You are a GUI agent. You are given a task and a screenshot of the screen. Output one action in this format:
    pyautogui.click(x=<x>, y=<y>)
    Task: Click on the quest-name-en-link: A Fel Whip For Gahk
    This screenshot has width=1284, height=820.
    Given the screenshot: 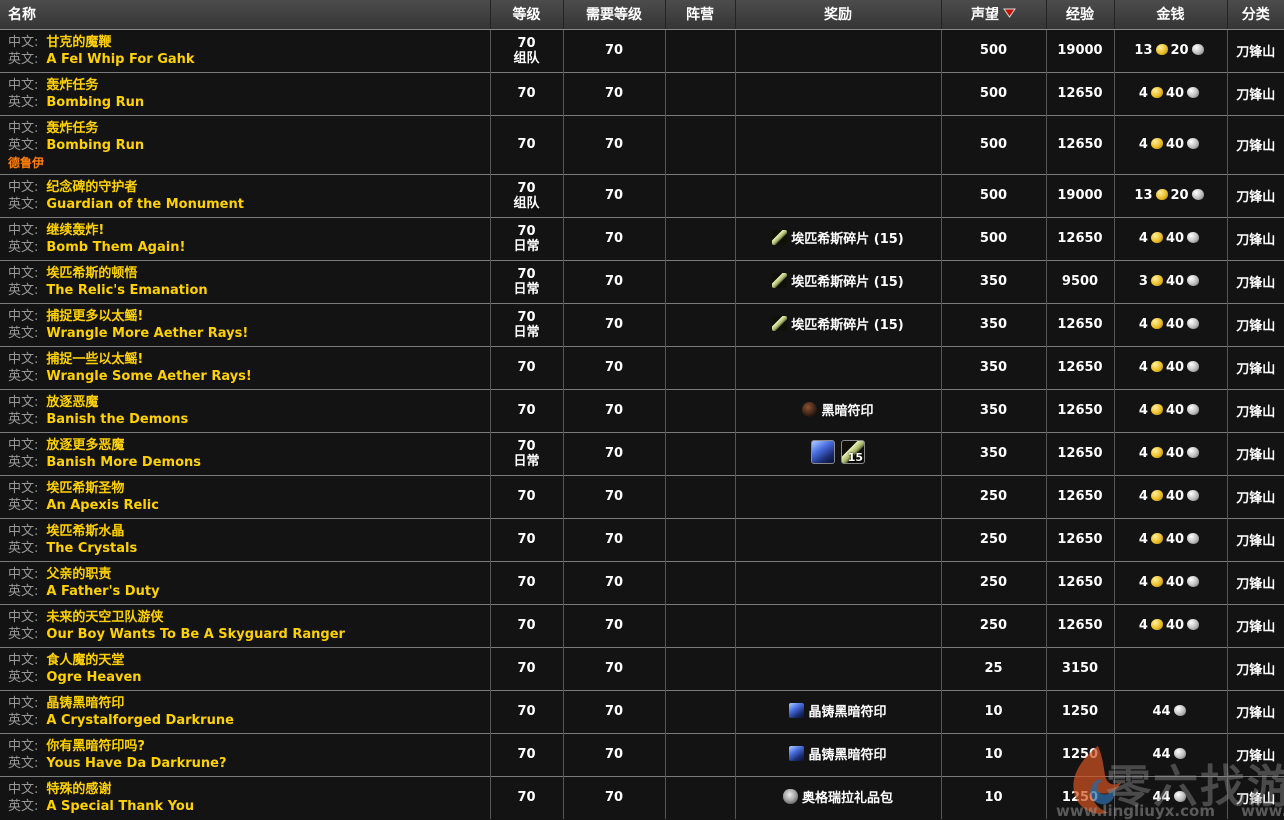 What is the action you would take?
    pyautogui.click(x=120, y=59)
    